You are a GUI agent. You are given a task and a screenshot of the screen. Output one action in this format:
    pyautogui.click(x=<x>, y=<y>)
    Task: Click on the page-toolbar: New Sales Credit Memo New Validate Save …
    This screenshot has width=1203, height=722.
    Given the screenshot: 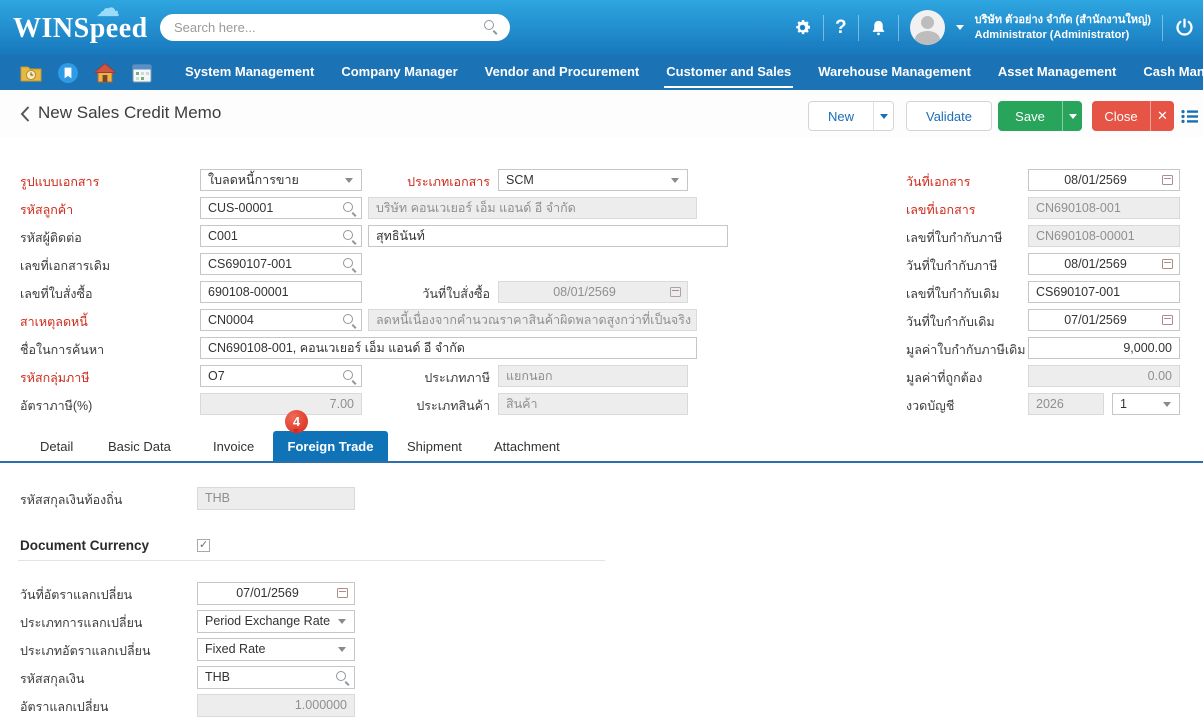 What is the action you would take?
    pyautogui.click(x=601, y=114)
    